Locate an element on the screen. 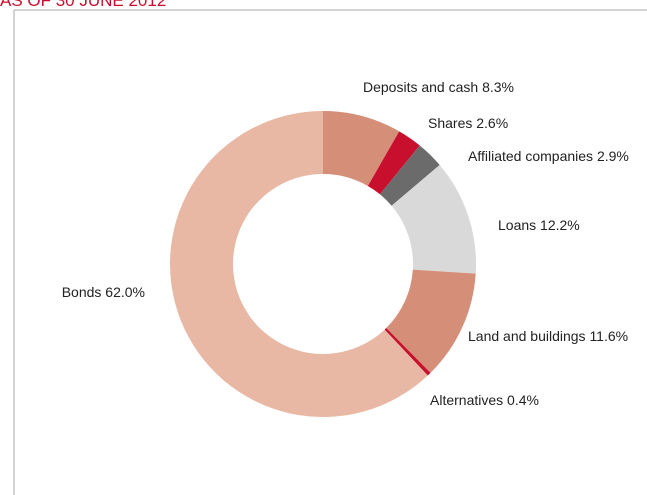 This screenshot has width=647, height=495. slice-label: Affiliated companies 2.9% is located at coordinates (548, 156).